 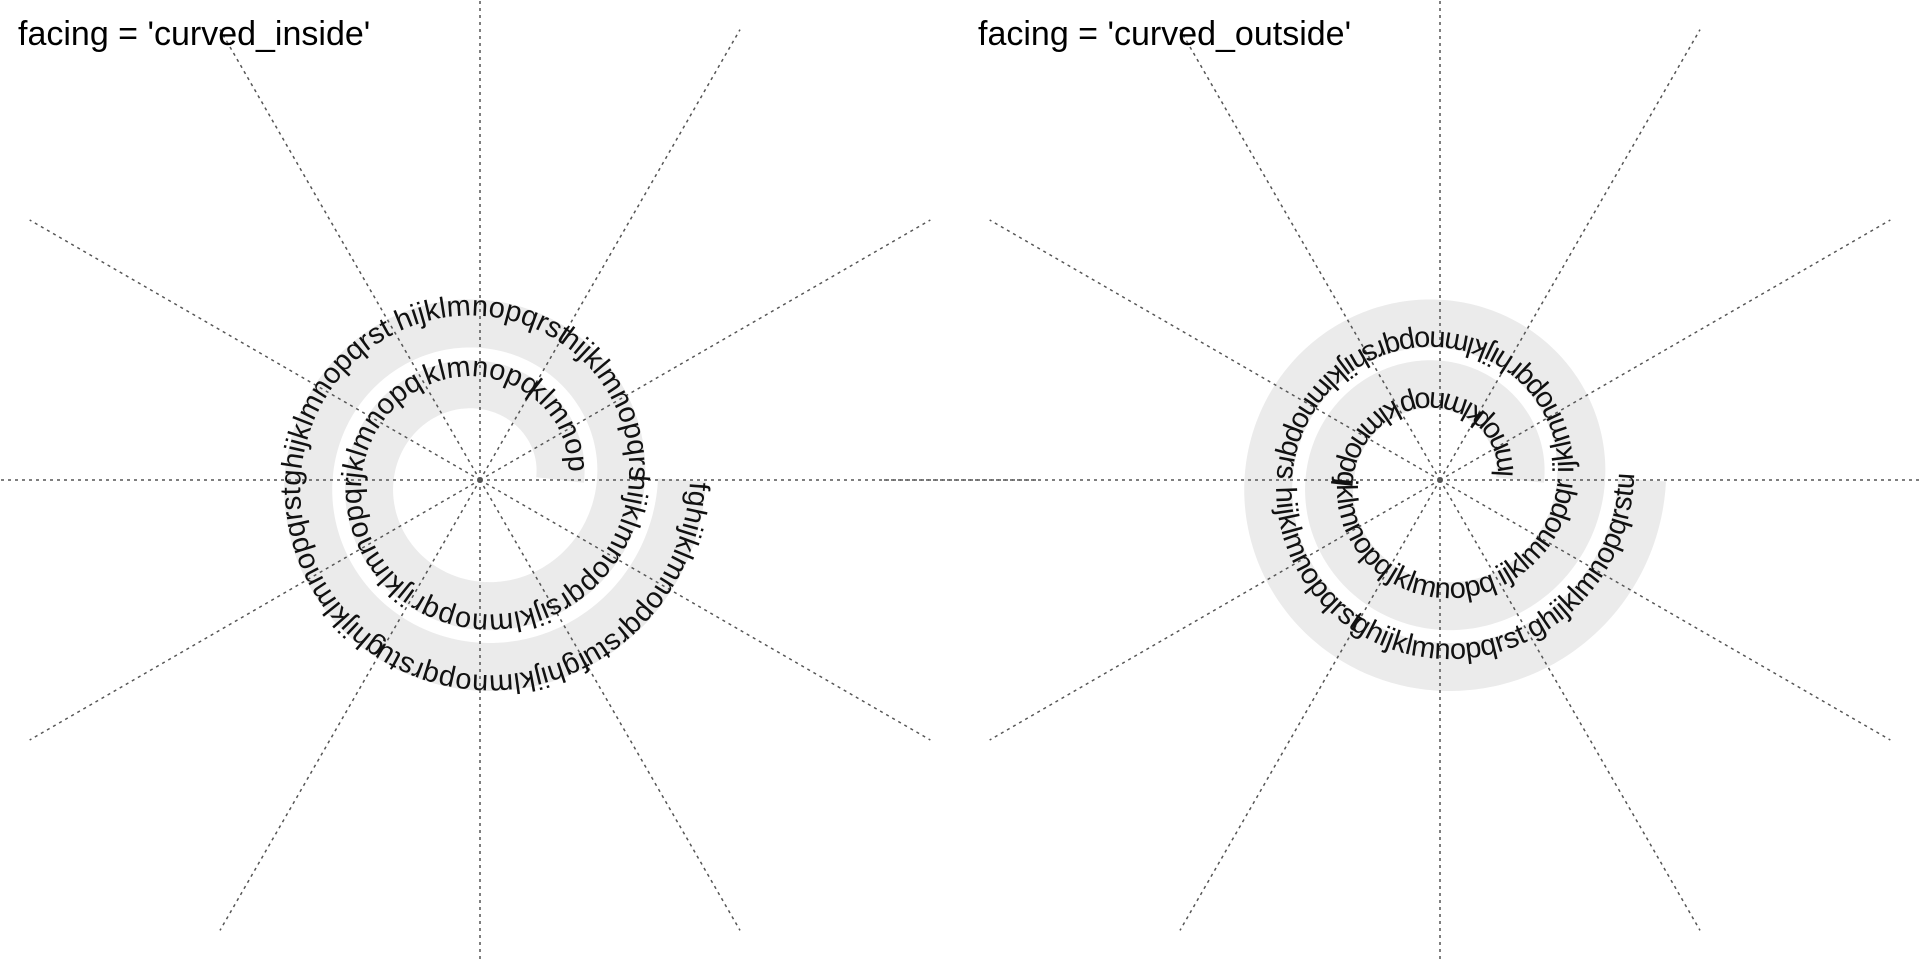 I want to click on panel-title-curved-outside: facing = 'curved_outside', so click(x=1164, y=34).